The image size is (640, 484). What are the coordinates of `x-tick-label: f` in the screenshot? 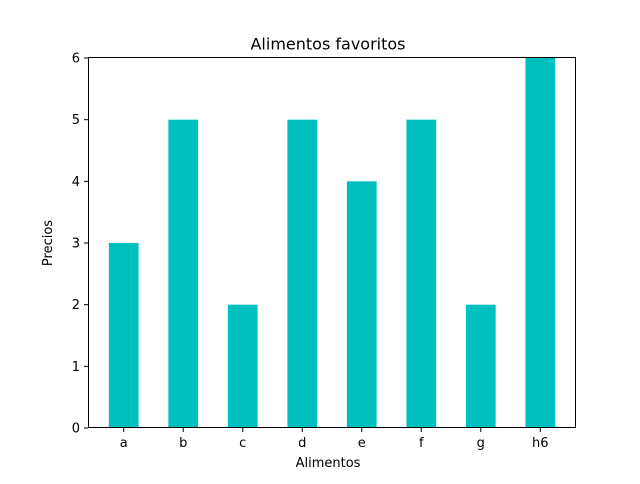 It's located at (421, 443).